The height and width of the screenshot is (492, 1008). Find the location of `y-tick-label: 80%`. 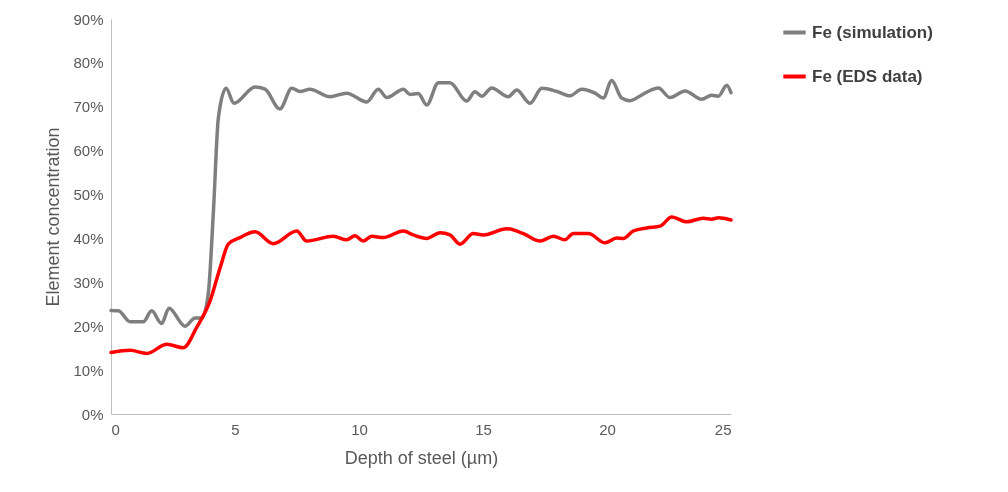

y-tick-label: 80% is located at coordinates (88, 63).